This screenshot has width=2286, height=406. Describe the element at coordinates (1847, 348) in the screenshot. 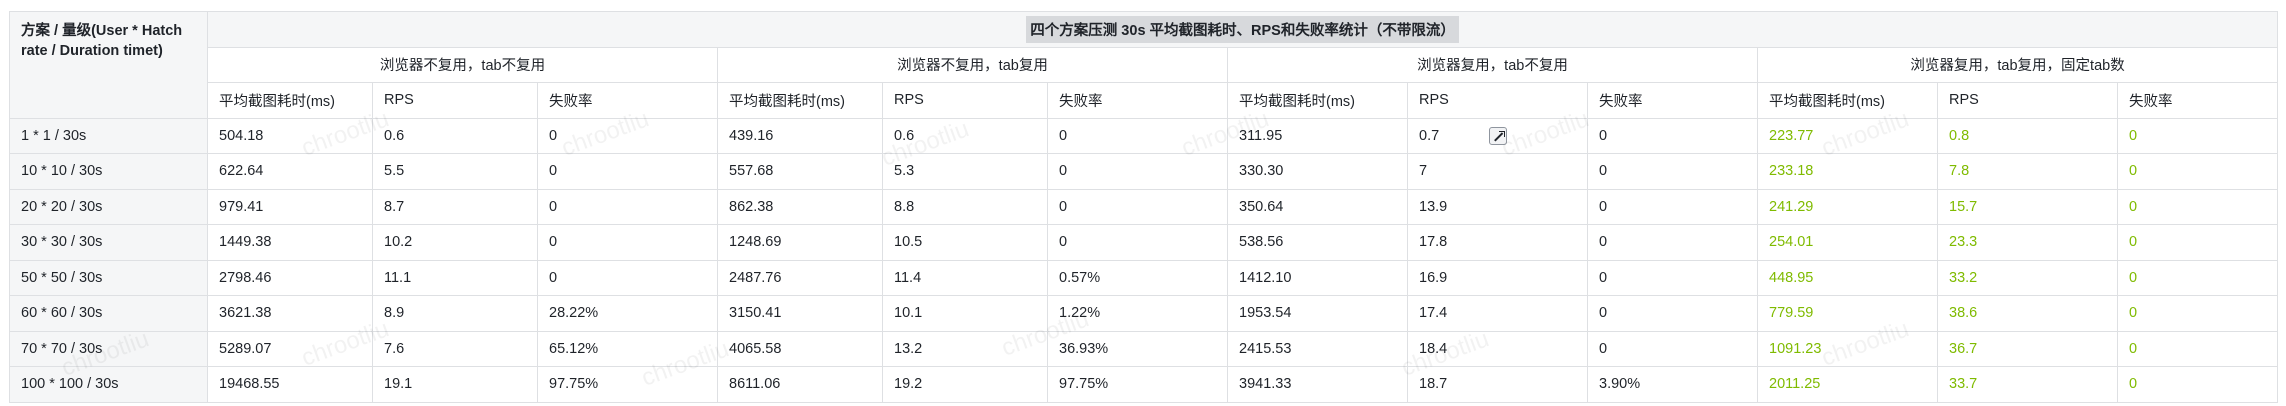

I see `table-cell: 1091.23` at that location.